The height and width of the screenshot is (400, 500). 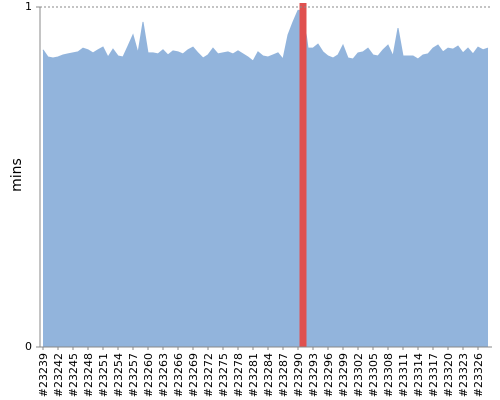 I want to click on x-tick-label: #23302, so click(x=358, y=375).